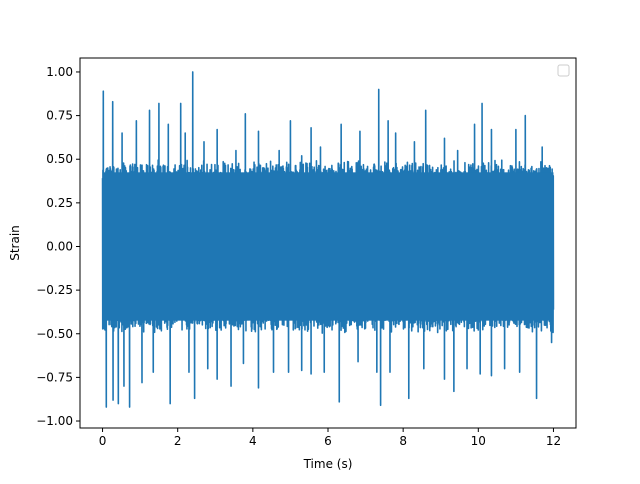 Image resolution: width=640 pixels, height=484 pixels. What do you see at coordinates (563, 70) in the screenshot?
I see `legend-box` at bounding box center [563, 70].